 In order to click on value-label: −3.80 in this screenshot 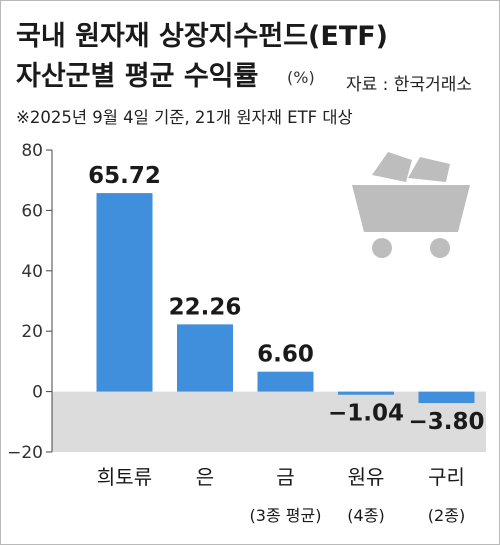, I will do `click(446, 422)`.